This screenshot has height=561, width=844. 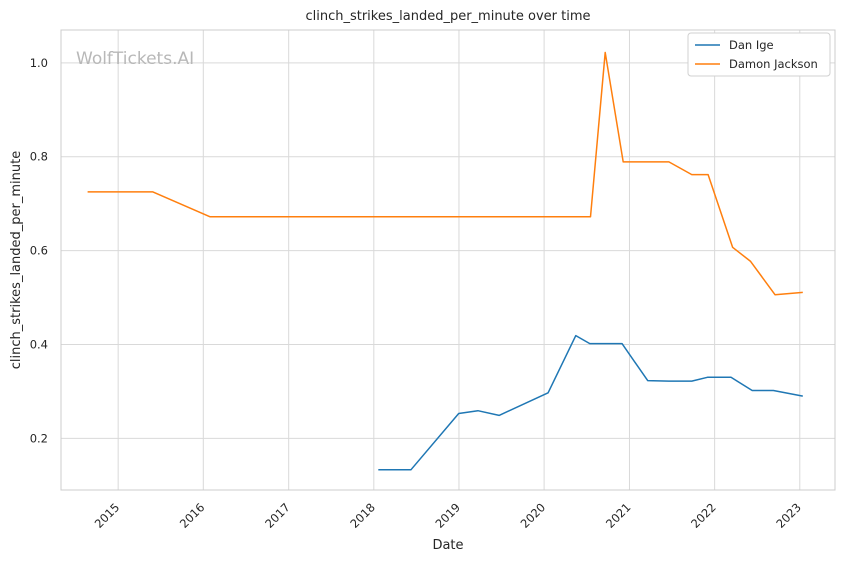 I want to click on x-axis-label: Date, so click(x=447, y=545).